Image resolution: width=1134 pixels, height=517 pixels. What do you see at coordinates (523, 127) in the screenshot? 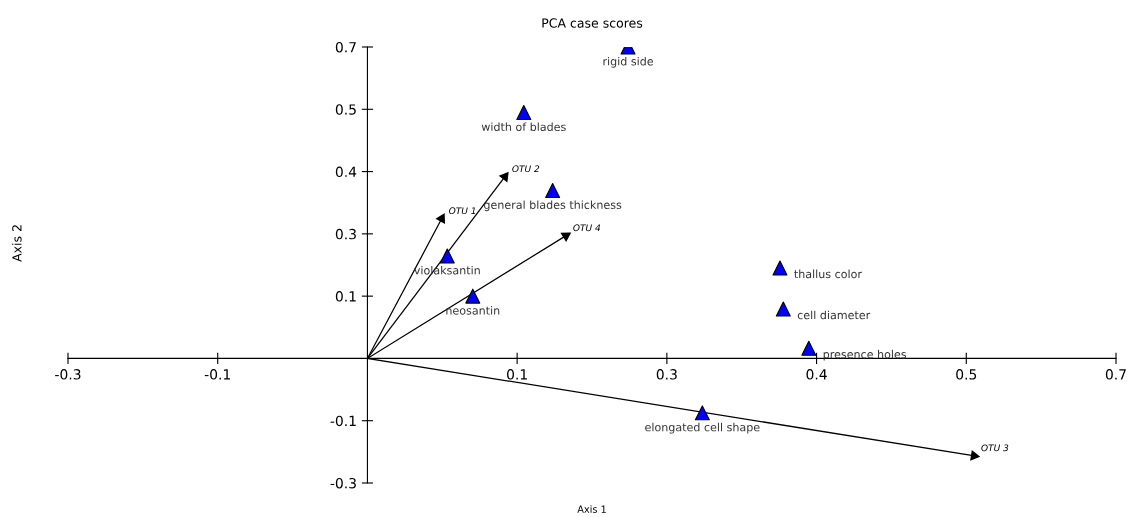
I see `annotation: width of blades` at bounding box center [523, 127].